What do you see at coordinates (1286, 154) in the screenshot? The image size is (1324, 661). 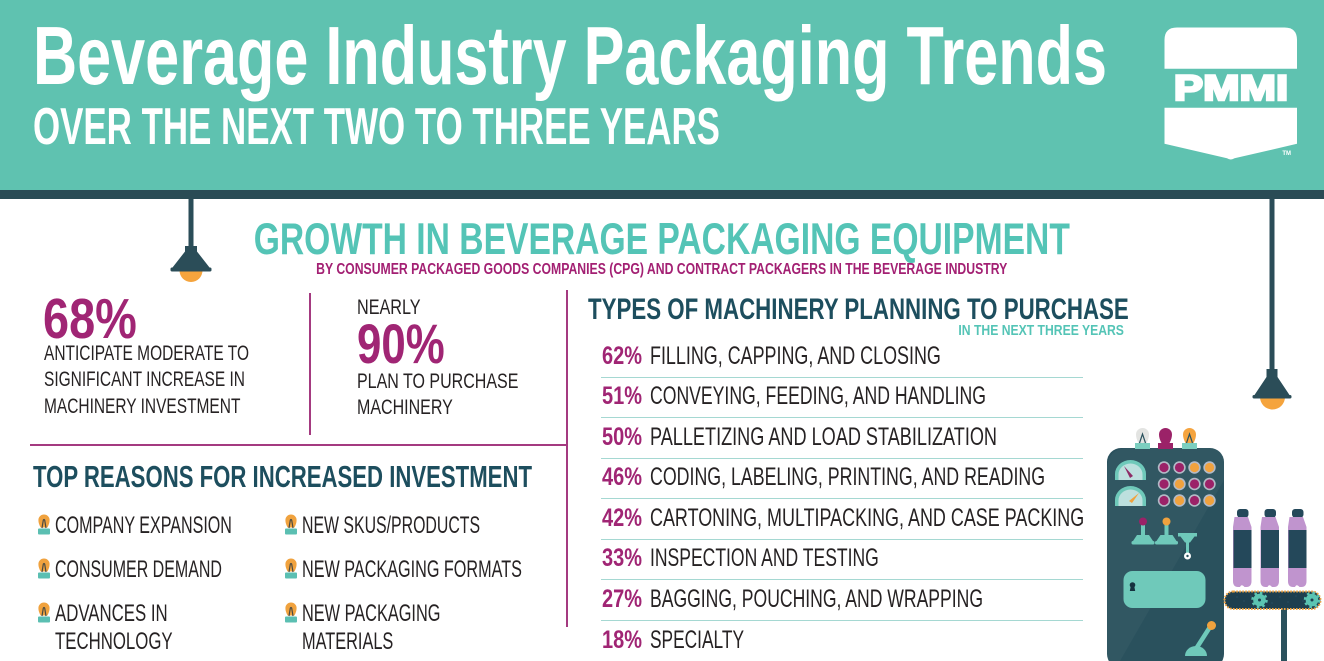 I see `svg-text: TM` at bounding box center [1286, 154].